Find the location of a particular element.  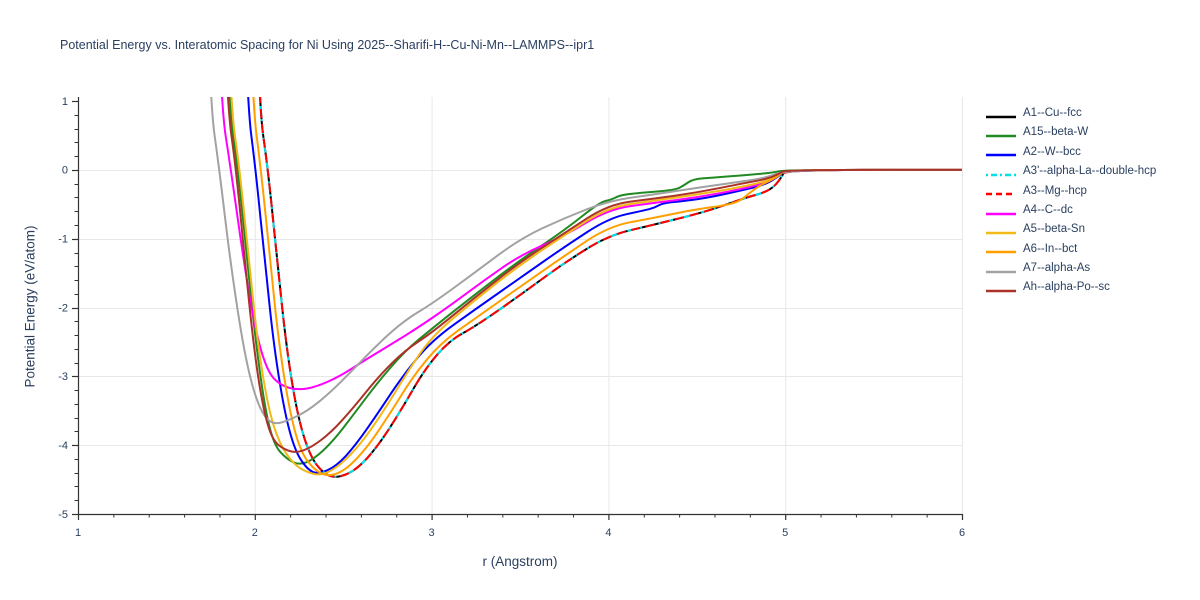

legend-item-A1--Cu--fcc: A1--Cu--fcc is located at coordinates (1071, 113).